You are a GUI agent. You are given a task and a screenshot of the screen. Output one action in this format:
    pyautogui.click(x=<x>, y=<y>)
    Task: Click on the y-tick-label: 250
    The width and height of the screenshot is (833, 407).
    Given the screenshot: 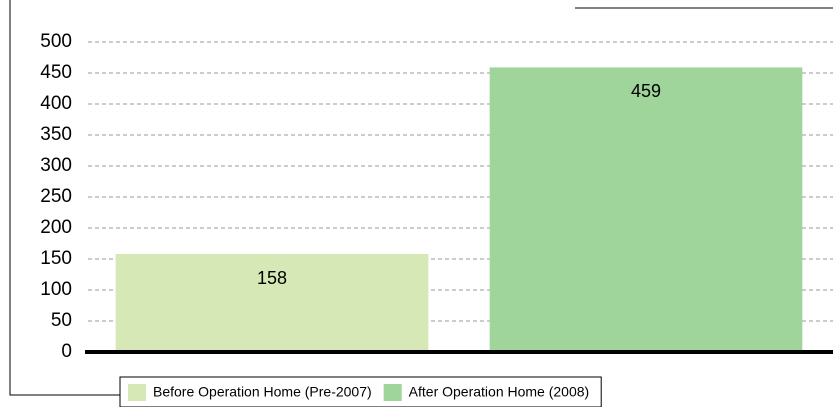 What is the action you would take?
    pyautogui.click(x=56, y=196)
    